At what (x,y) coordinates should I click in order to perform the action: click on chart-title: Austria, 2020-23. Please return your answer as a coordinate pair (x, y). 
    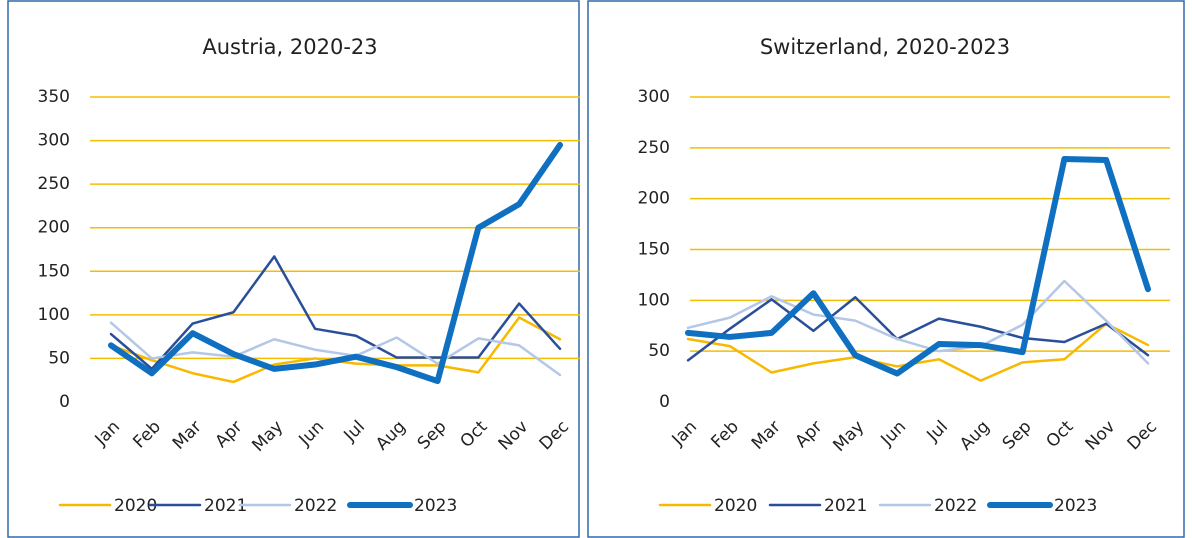
    Looking at the image, I should click on (289, 47).